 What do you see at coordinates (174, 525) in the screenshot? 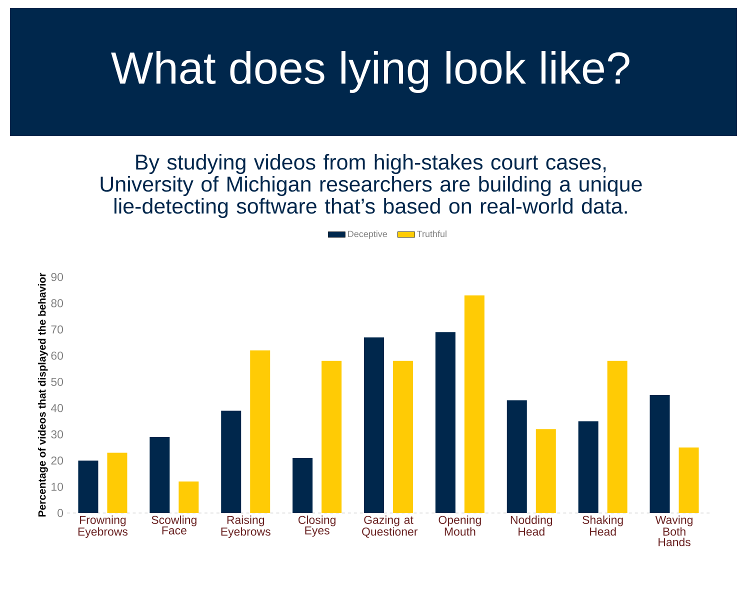
I see `x-tick-label: Scowling Face` at bounding box center [174, 525].